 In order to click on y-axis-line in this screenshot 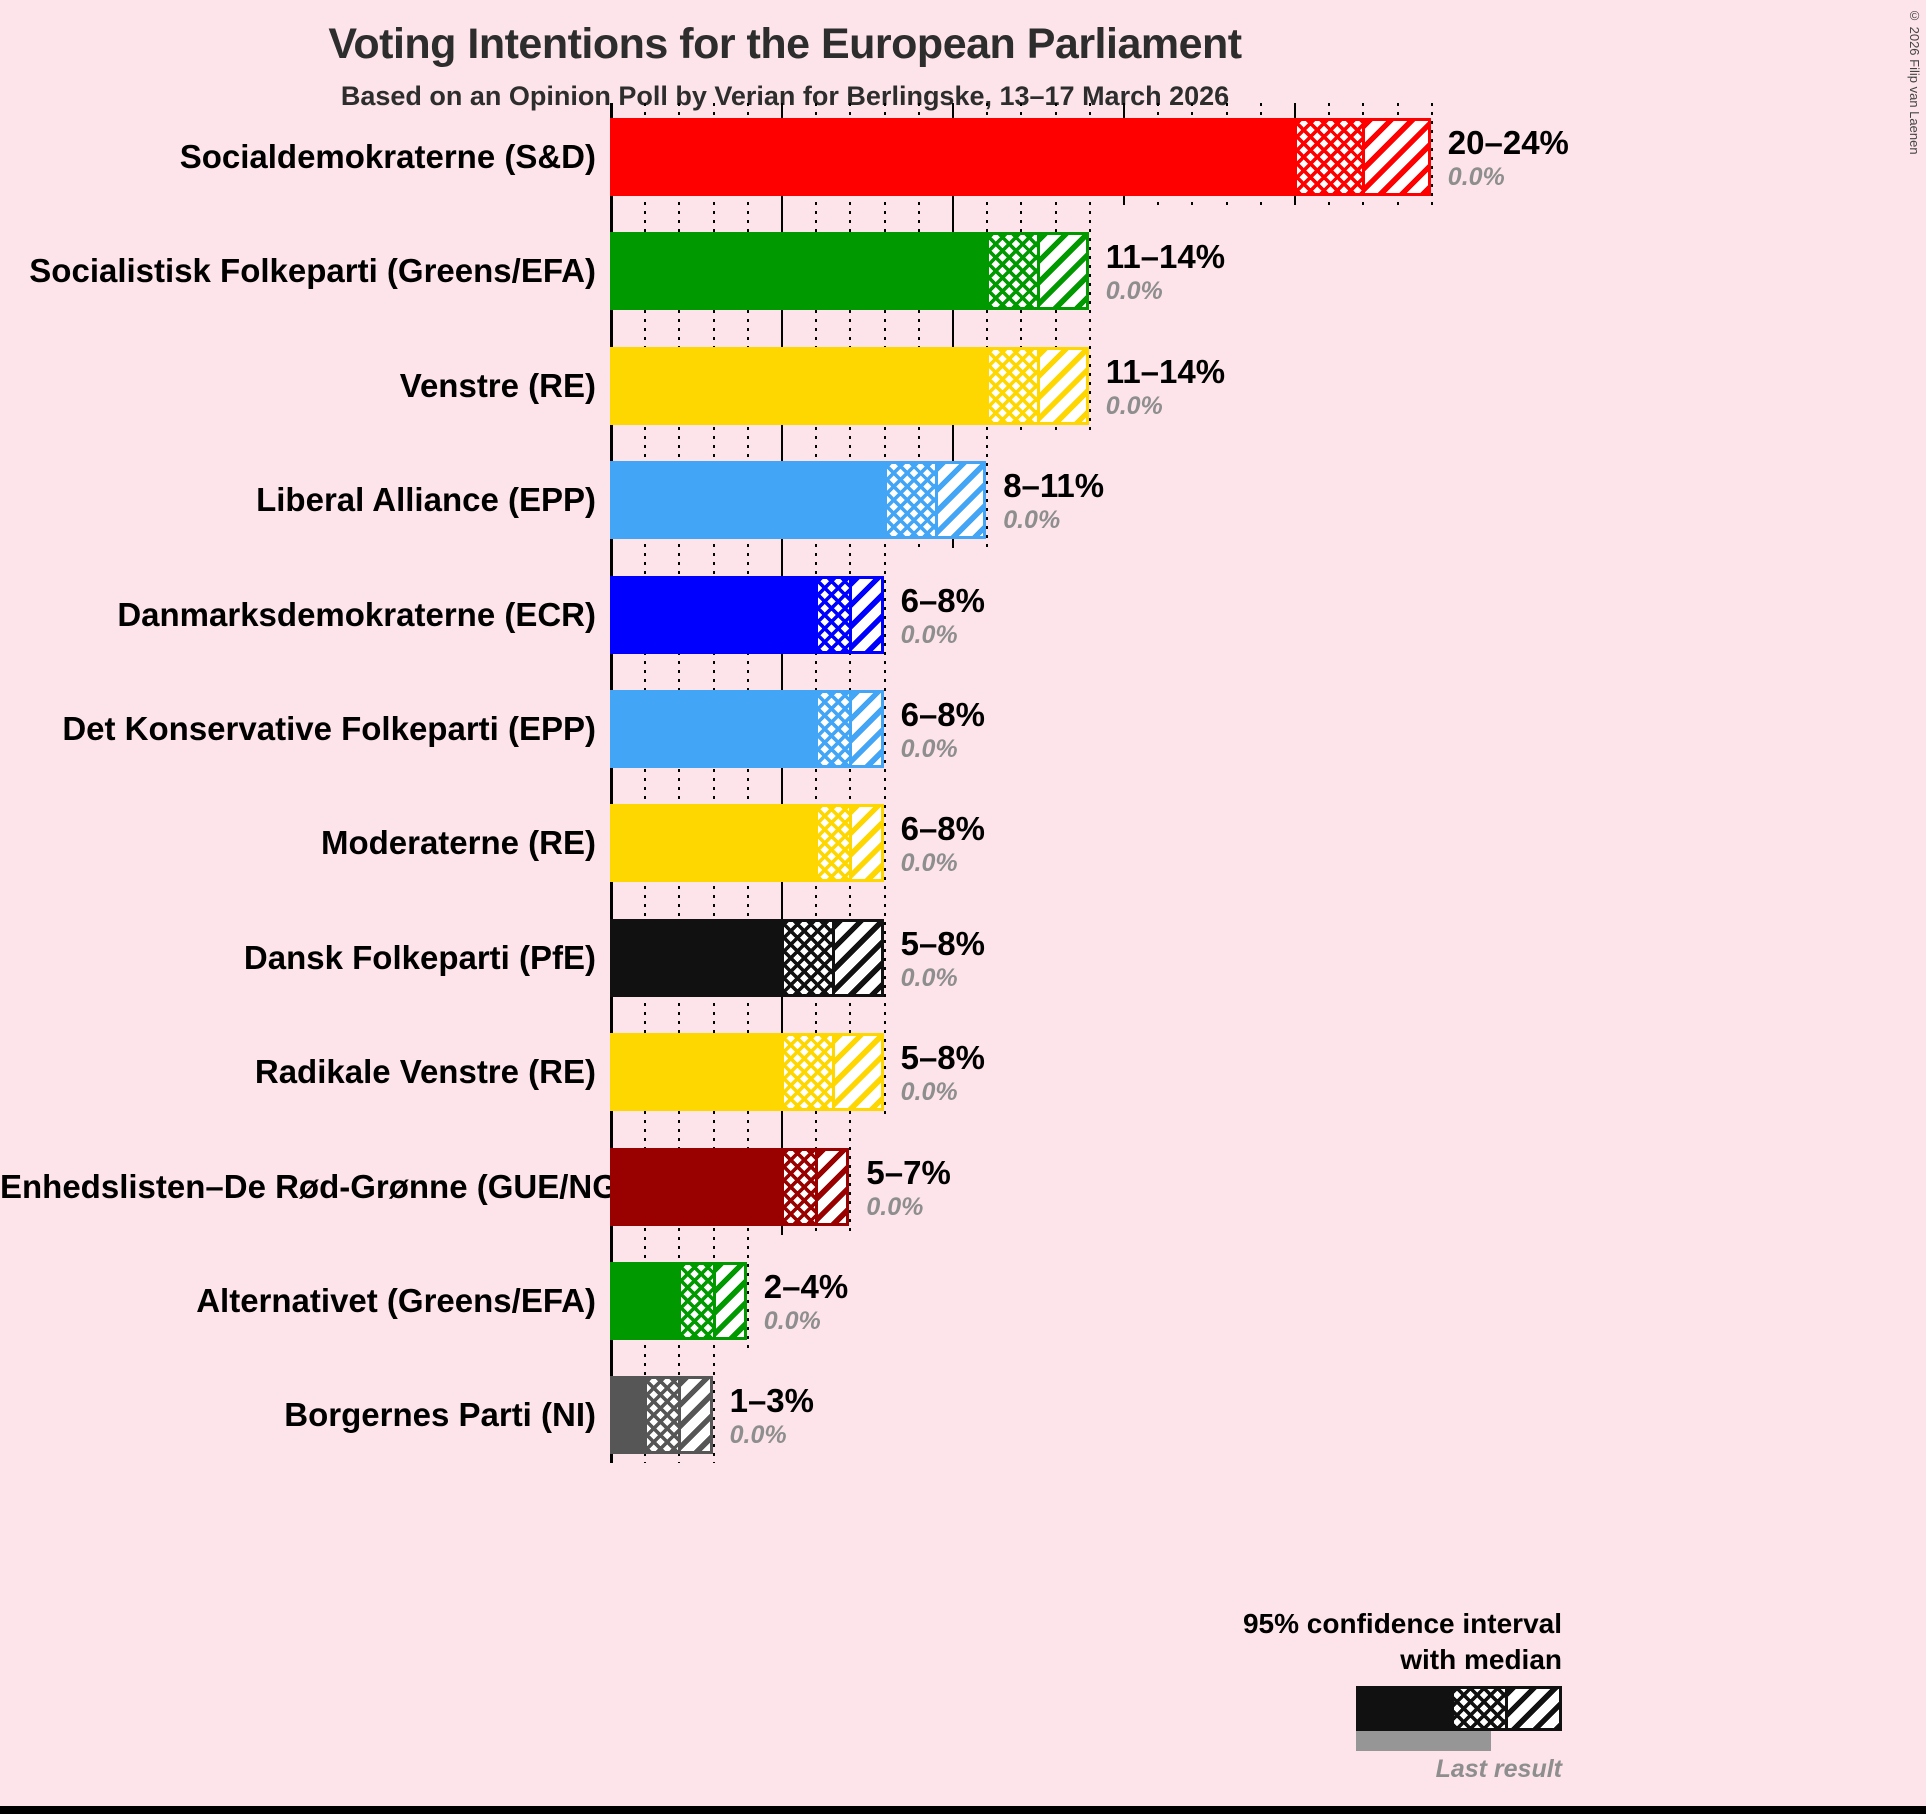, I will do `click(611, 783)`.